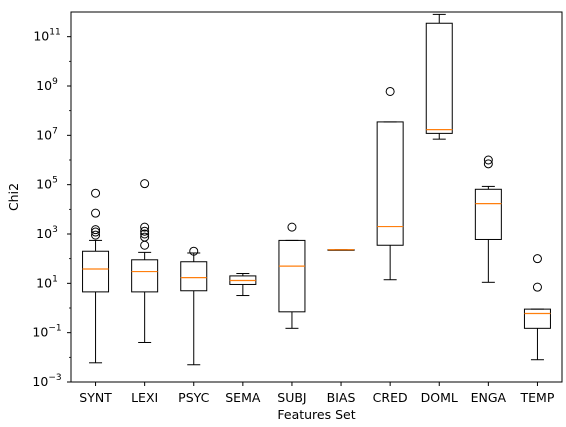  Describe the element at coordinates (316, 414) in the screenshot. I see `x-axis-label: Features Set` at that location.